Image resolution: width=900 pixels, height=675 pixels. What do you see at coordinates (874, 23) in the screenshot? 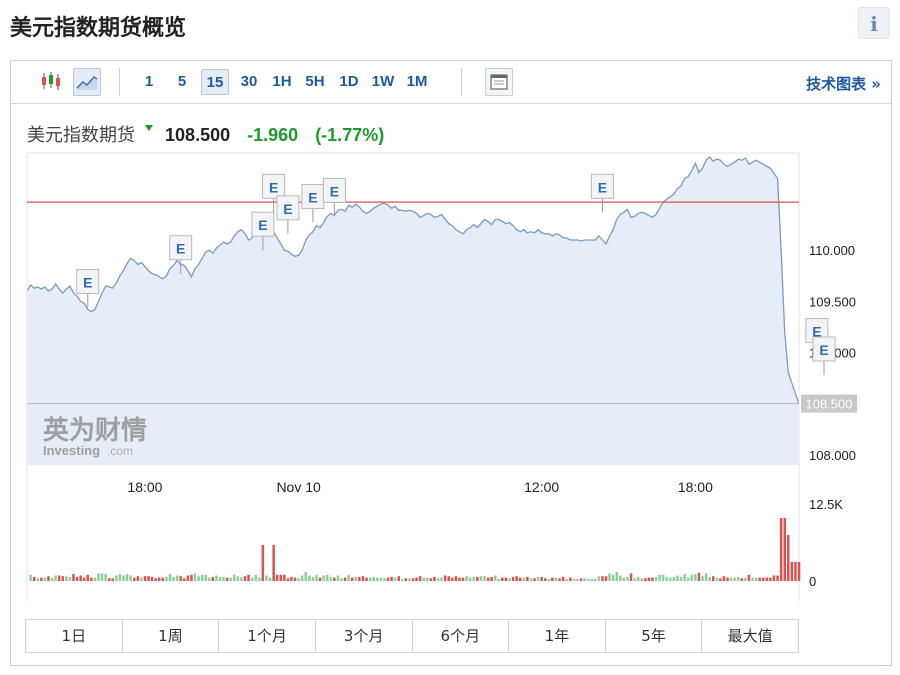
I see `info-icon: i` at bounding box center [874, 23].